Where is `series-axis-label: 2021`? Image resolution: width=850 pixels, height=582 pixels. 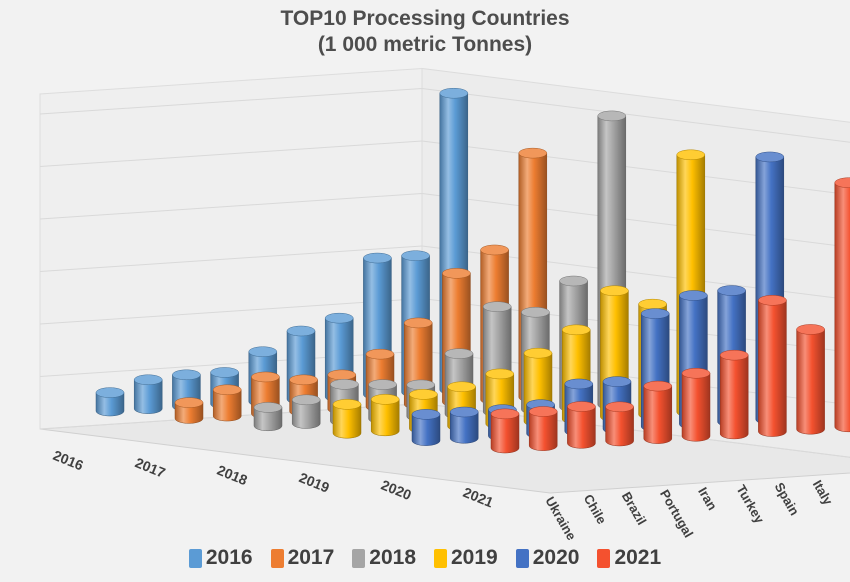 series-axis-label: 2021 is located at coordinates (478, 497).